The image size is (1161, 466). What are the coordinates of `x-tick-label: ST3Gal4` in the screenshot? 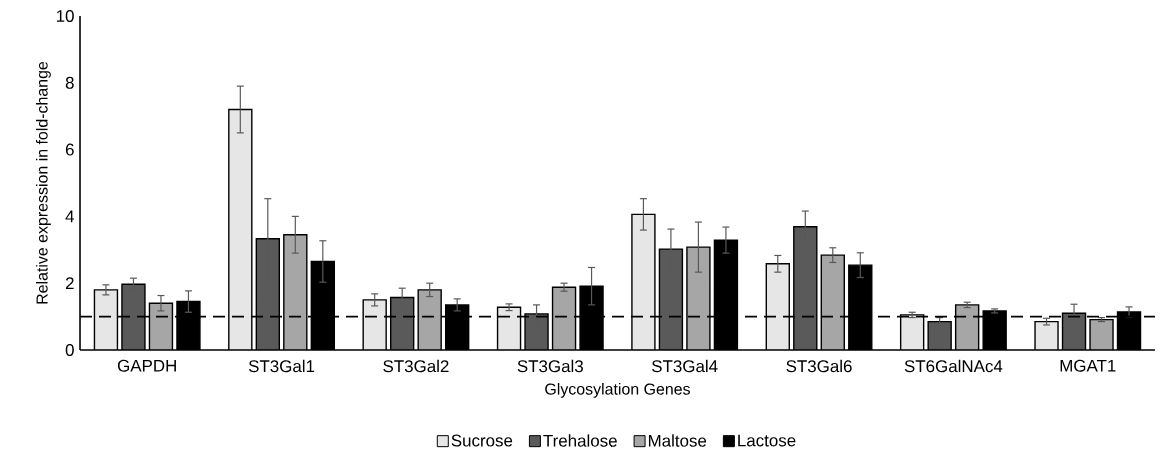 It's located at (685, 366).